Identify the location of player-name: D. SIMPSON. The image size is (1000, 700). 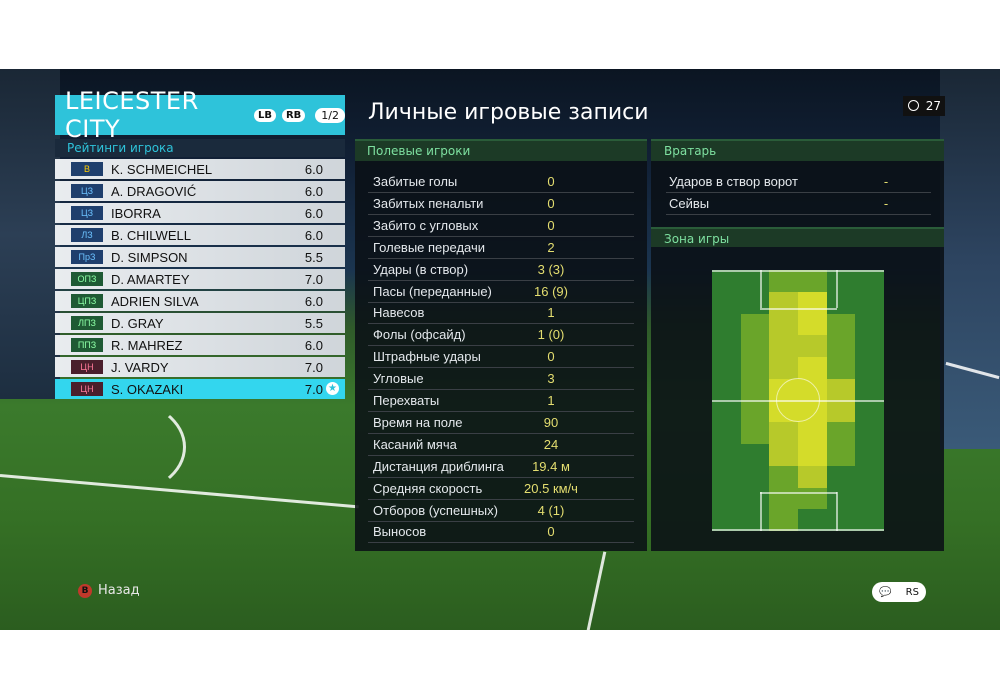
(149, 257).